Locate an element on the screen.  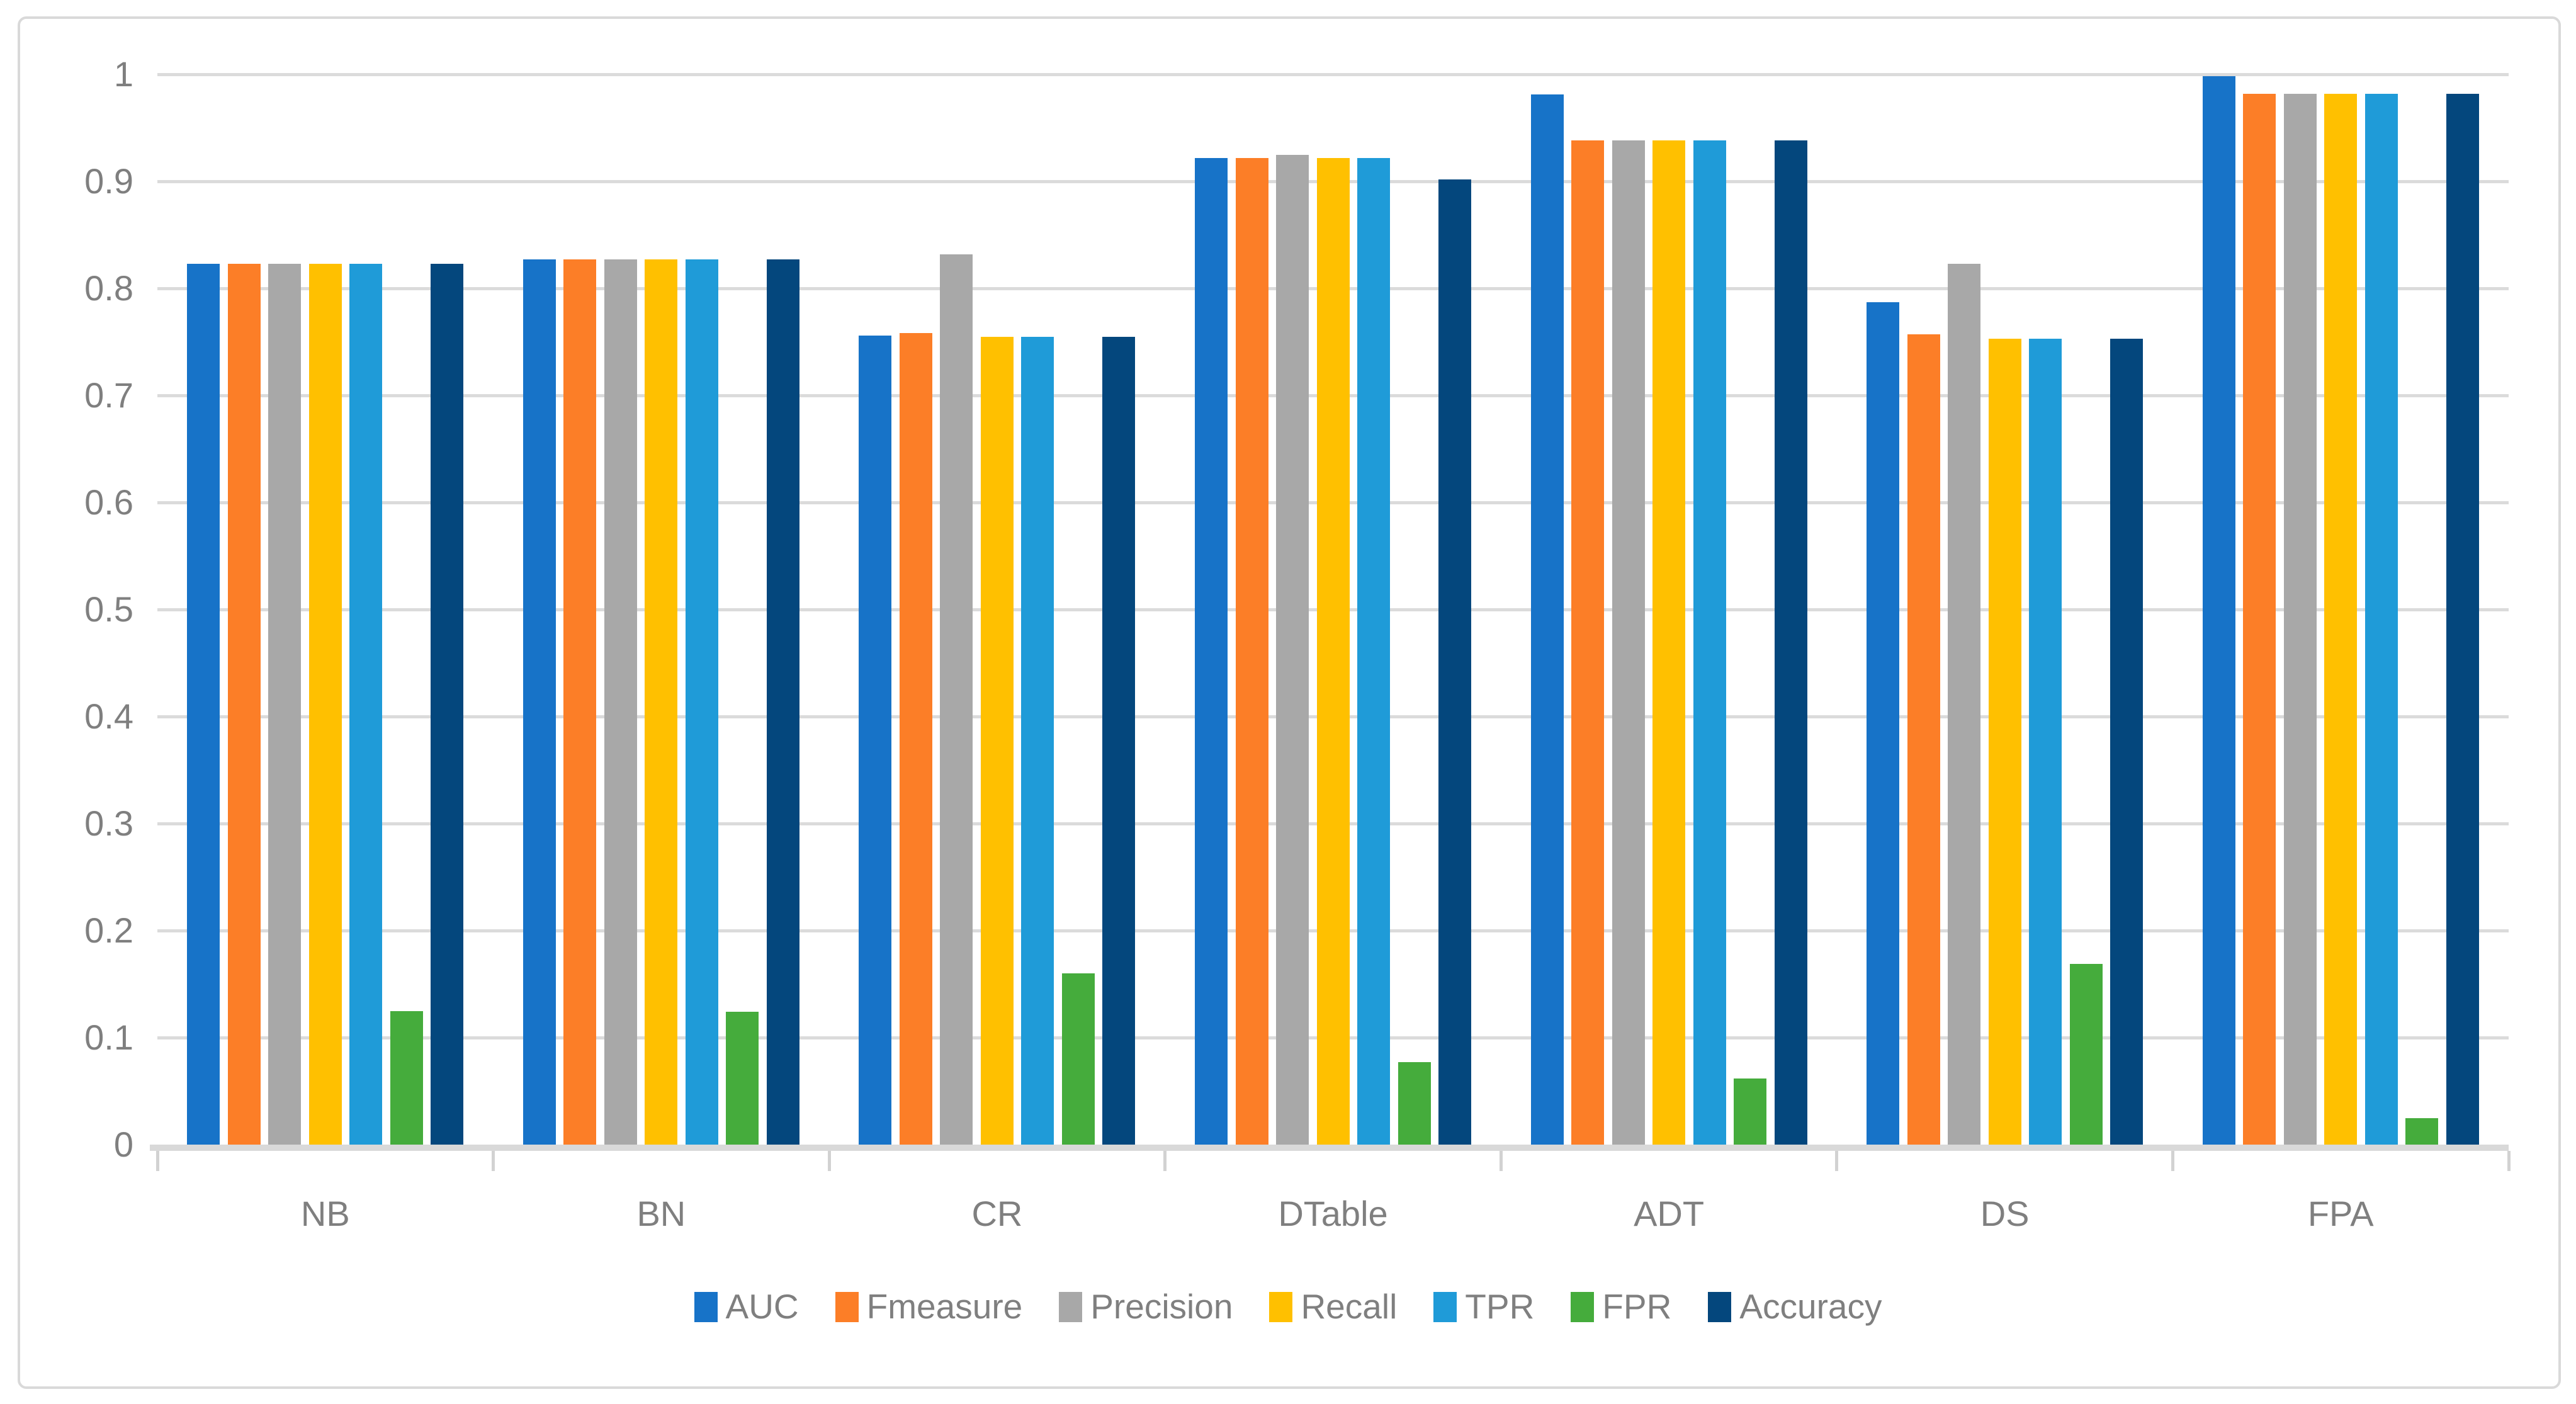
bar-fmeasure-cr is located at coordinates (915, 739).